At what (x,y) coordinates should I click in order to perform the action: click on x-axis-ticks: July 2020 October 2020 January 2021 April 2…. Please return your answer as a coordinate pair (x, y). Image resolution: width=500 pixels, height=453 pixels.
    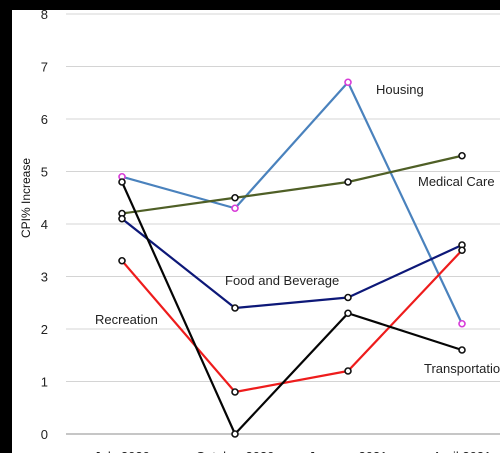
    Looking at the image, I should click on (292, 451).